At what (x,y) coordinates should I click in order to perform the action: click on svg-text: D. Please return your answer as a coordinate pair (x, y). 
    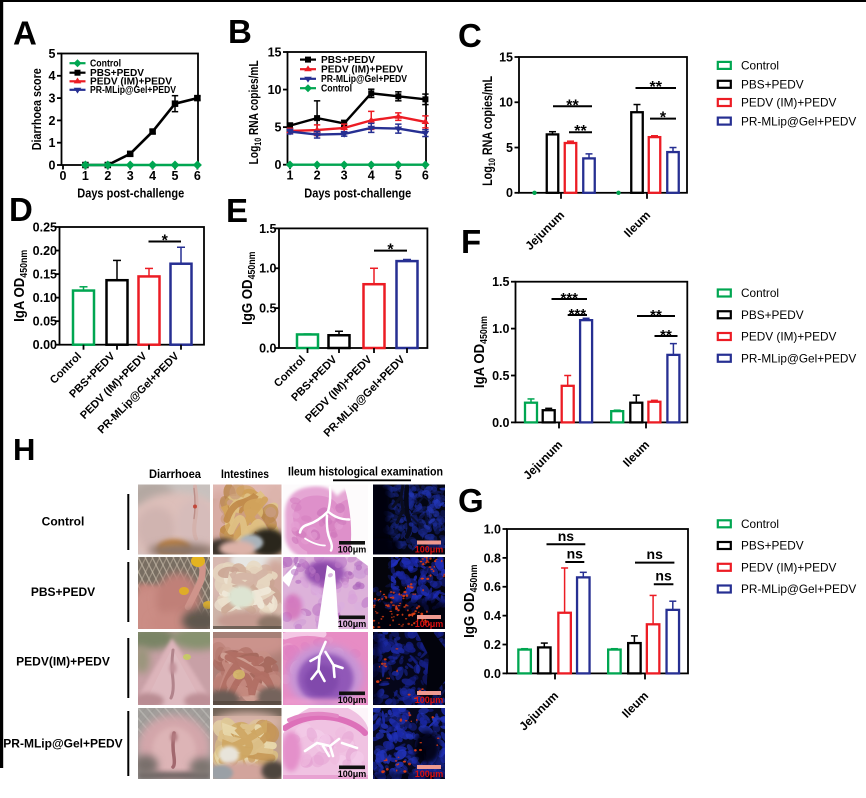
    Looking at the image, I should click on (21, 209).